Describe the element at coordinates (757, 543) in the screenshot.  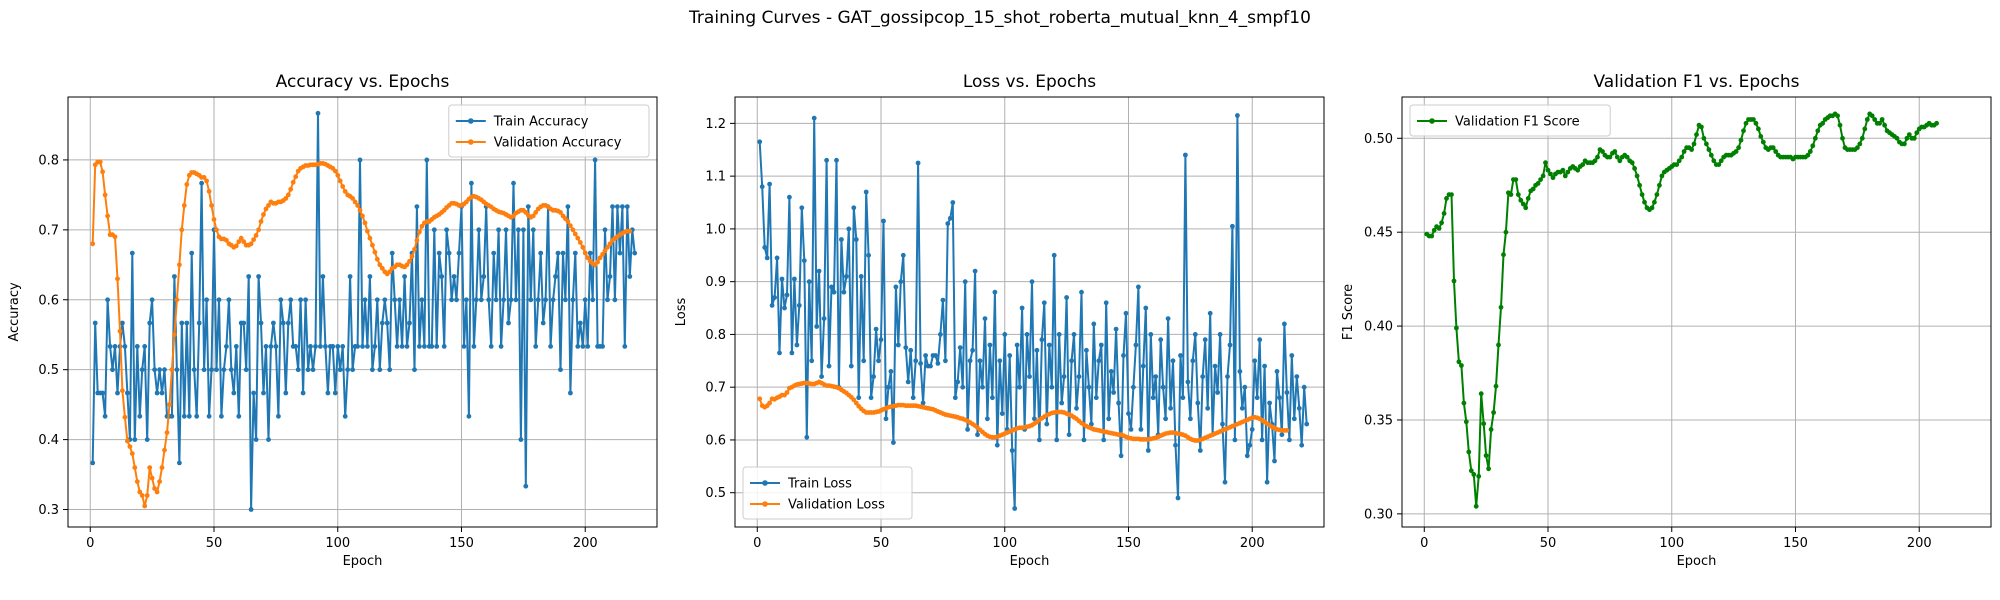
I see `x-tick-label: 0` at that location.